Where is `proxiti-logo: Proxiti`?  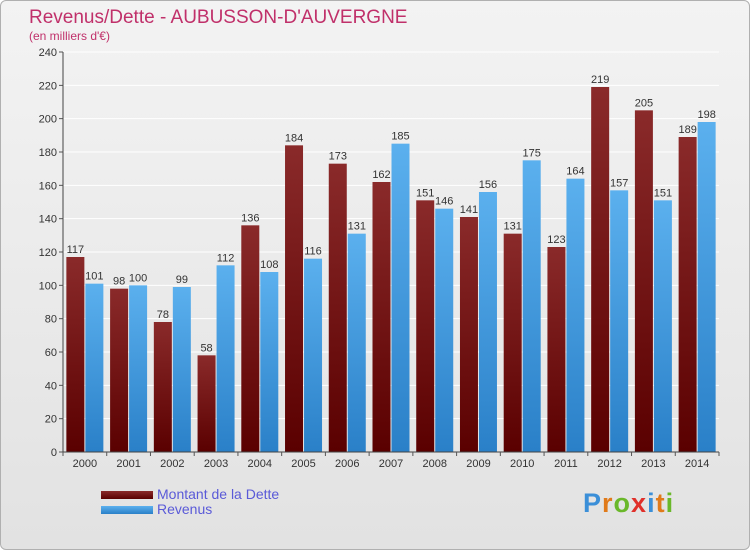
proxiti-logo: Proxiti is located at coordinates (628, 503).